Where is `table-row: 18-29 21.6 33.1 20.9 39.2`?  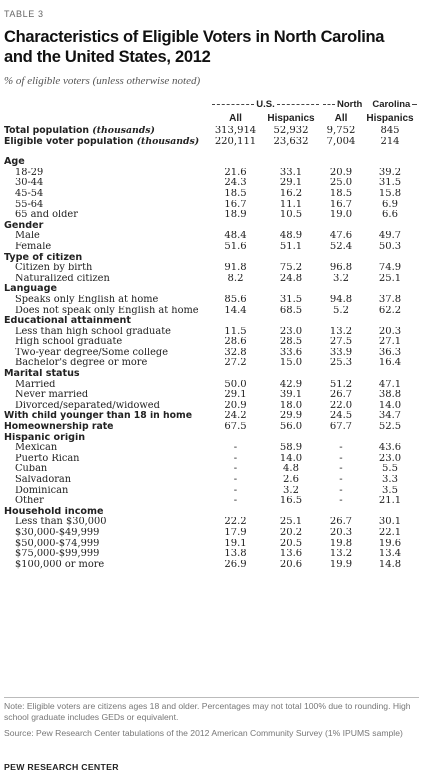
table-row: 18-29 21.6 33.1 20.9 39.2 is located at coordinates (211, 173).